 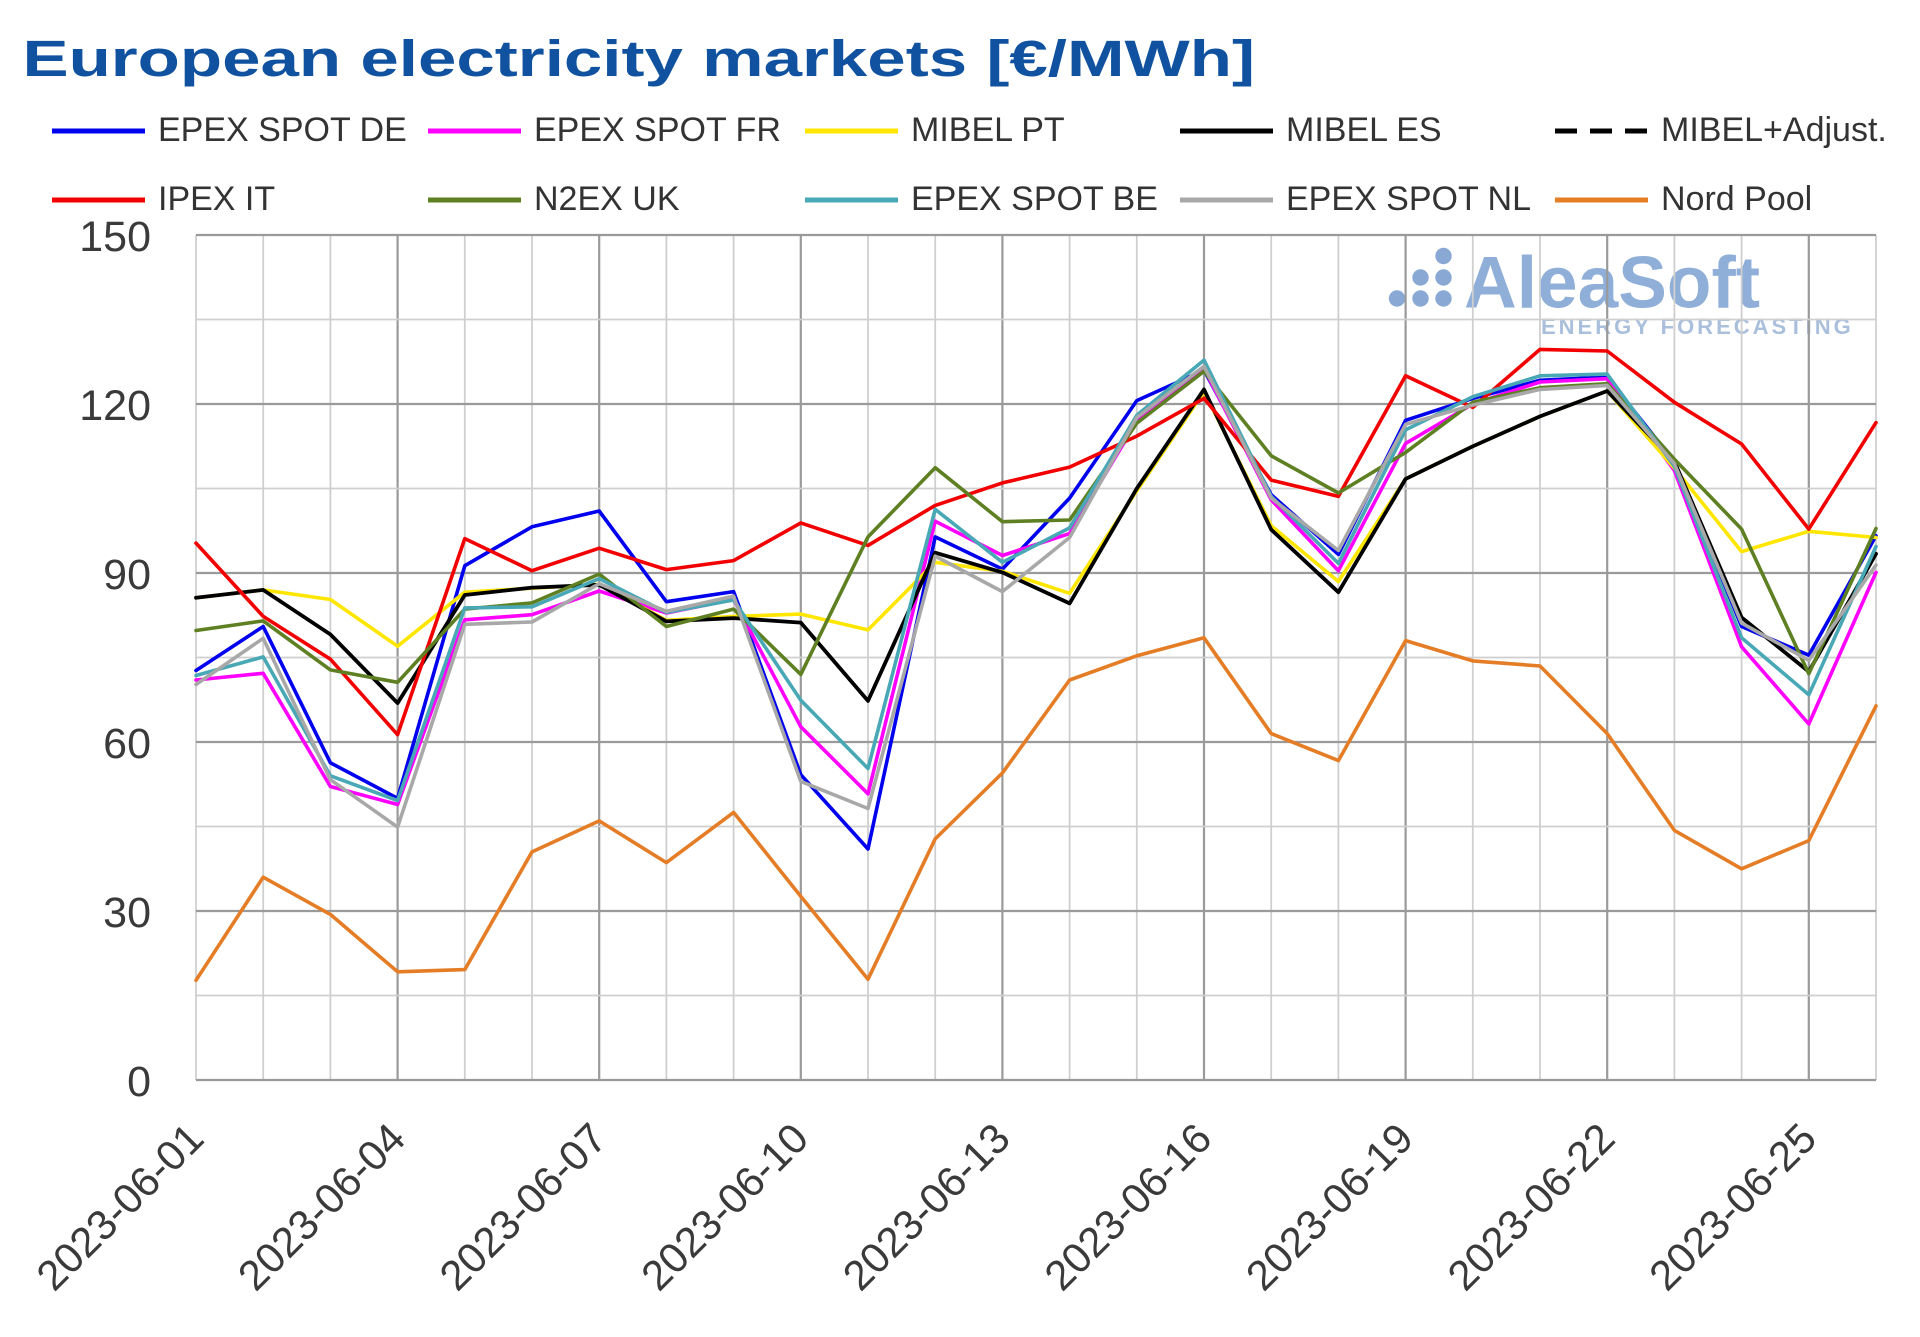 I want to click on svg-text: 90, so click(x=127, y=575).